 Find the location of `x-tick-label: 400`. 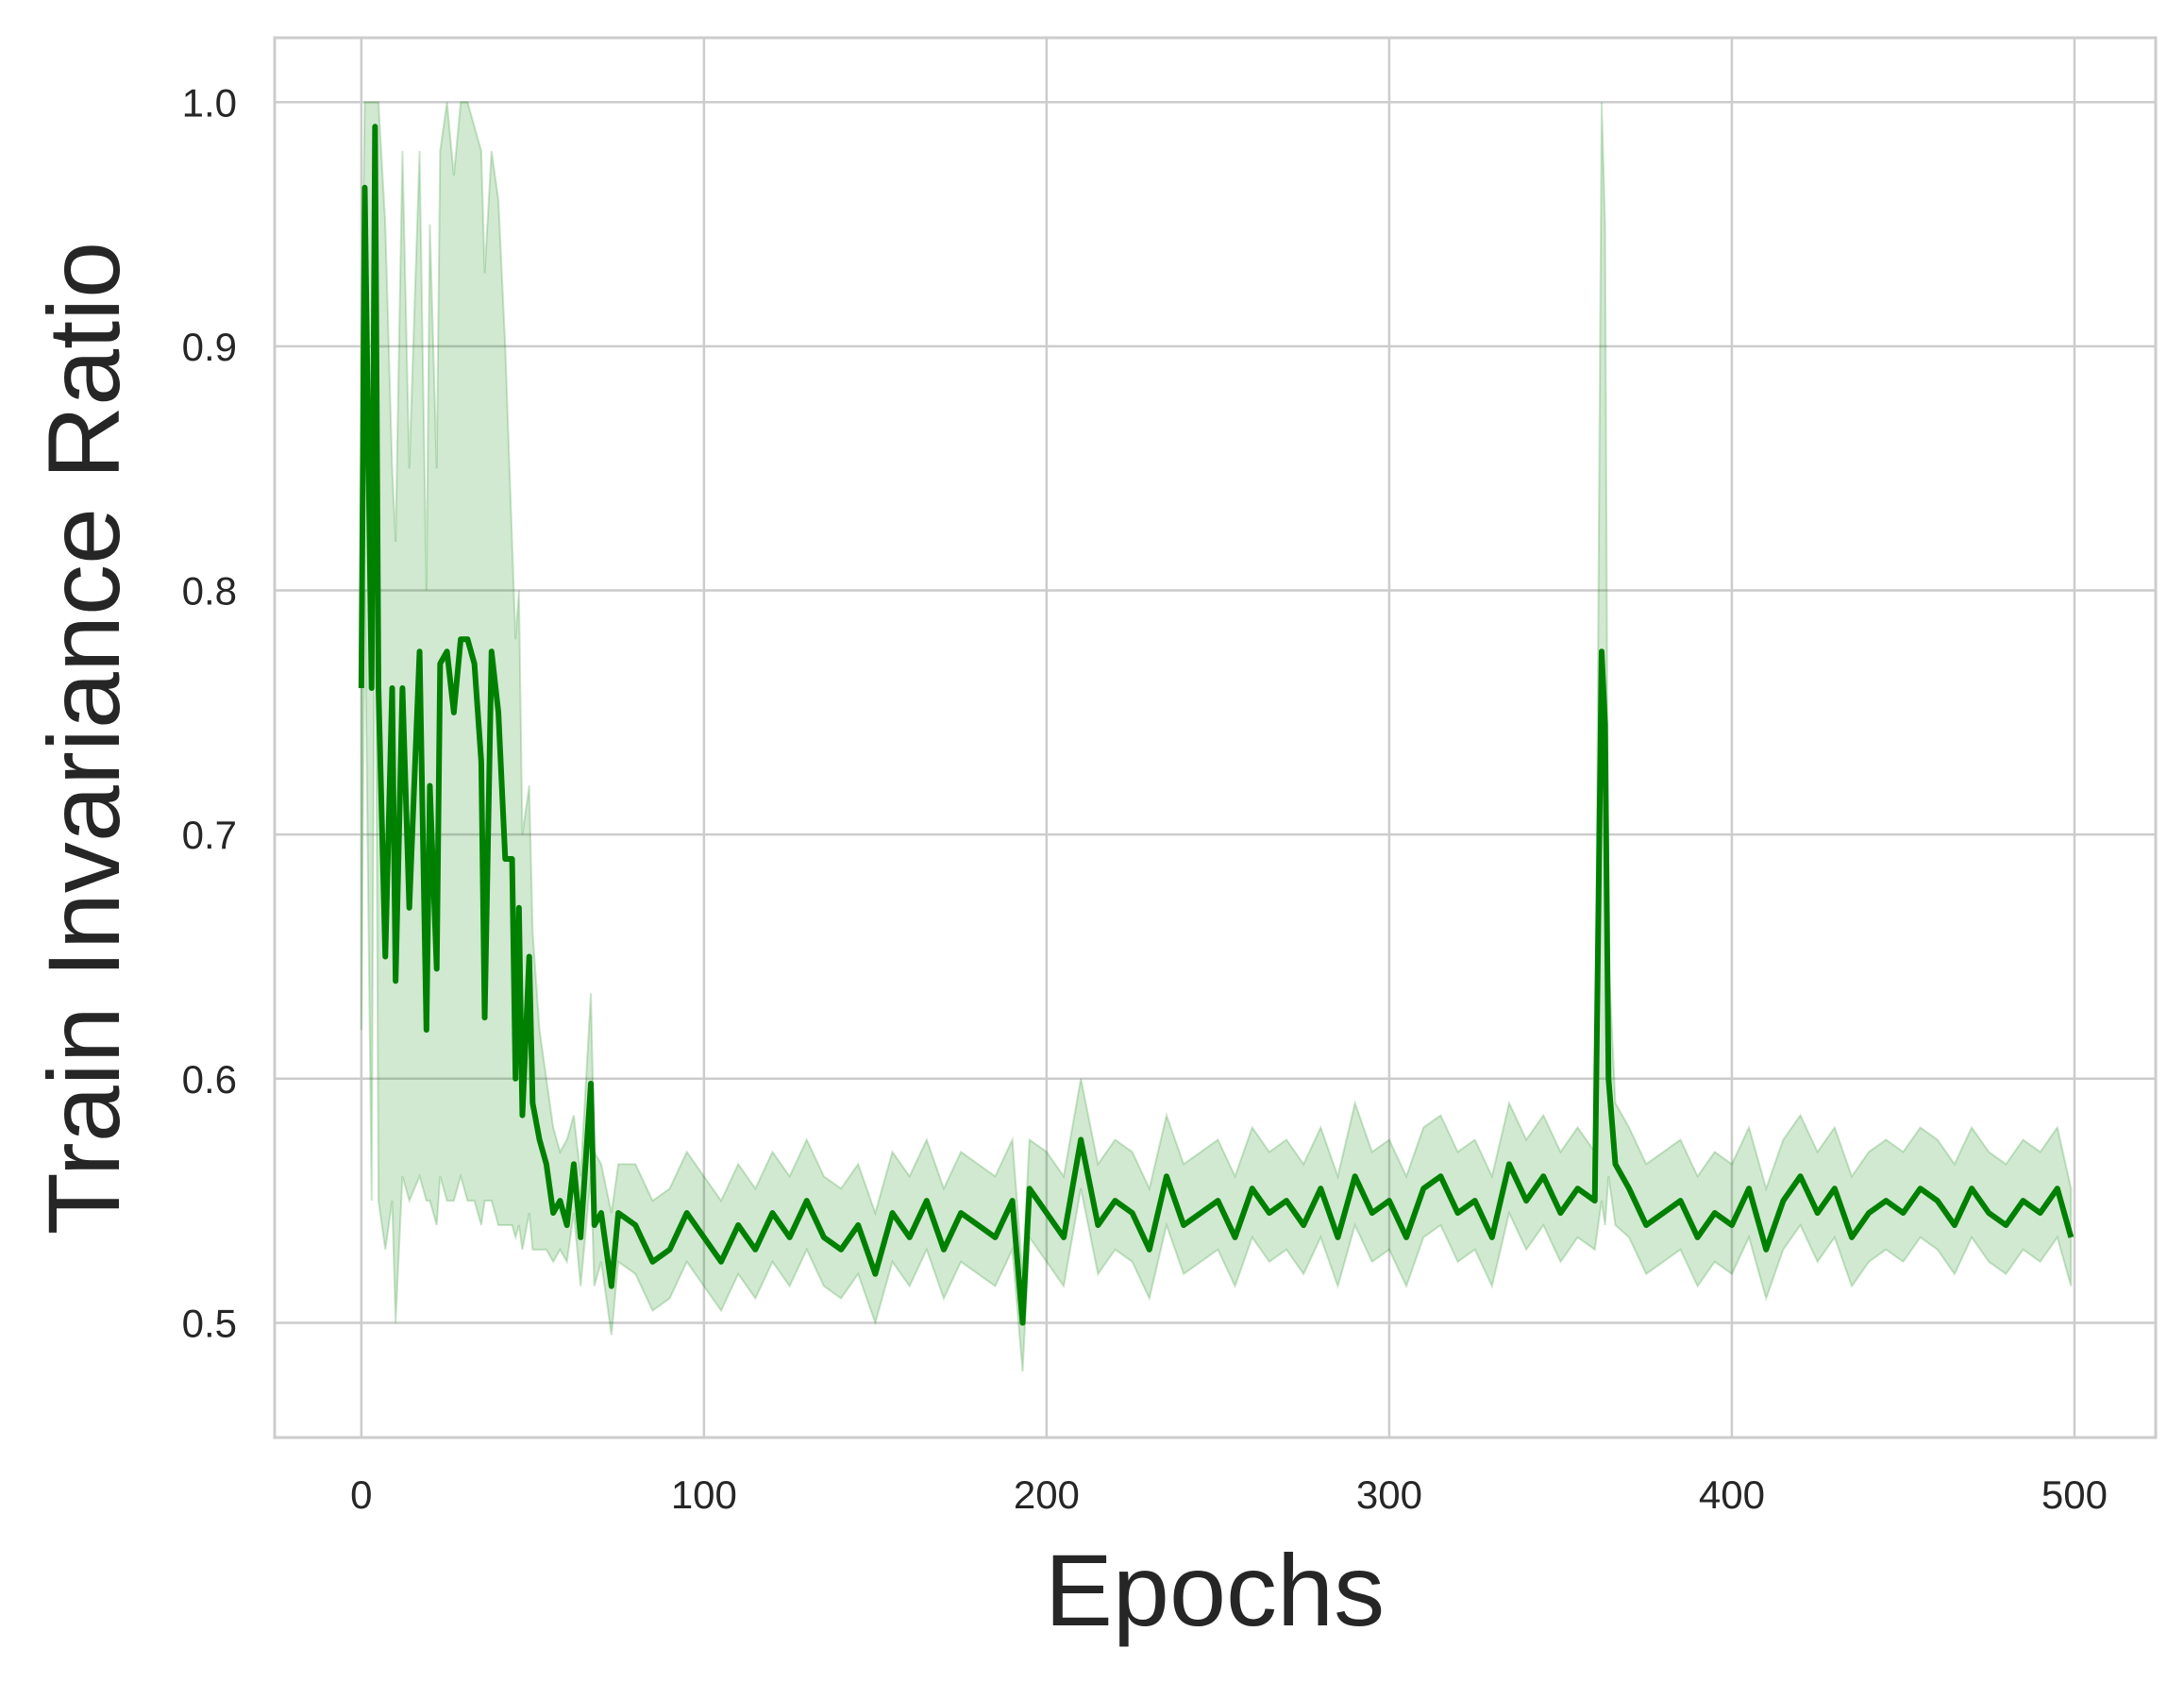

x-tick-label: 400 is located at coordinates (1732, 1495).